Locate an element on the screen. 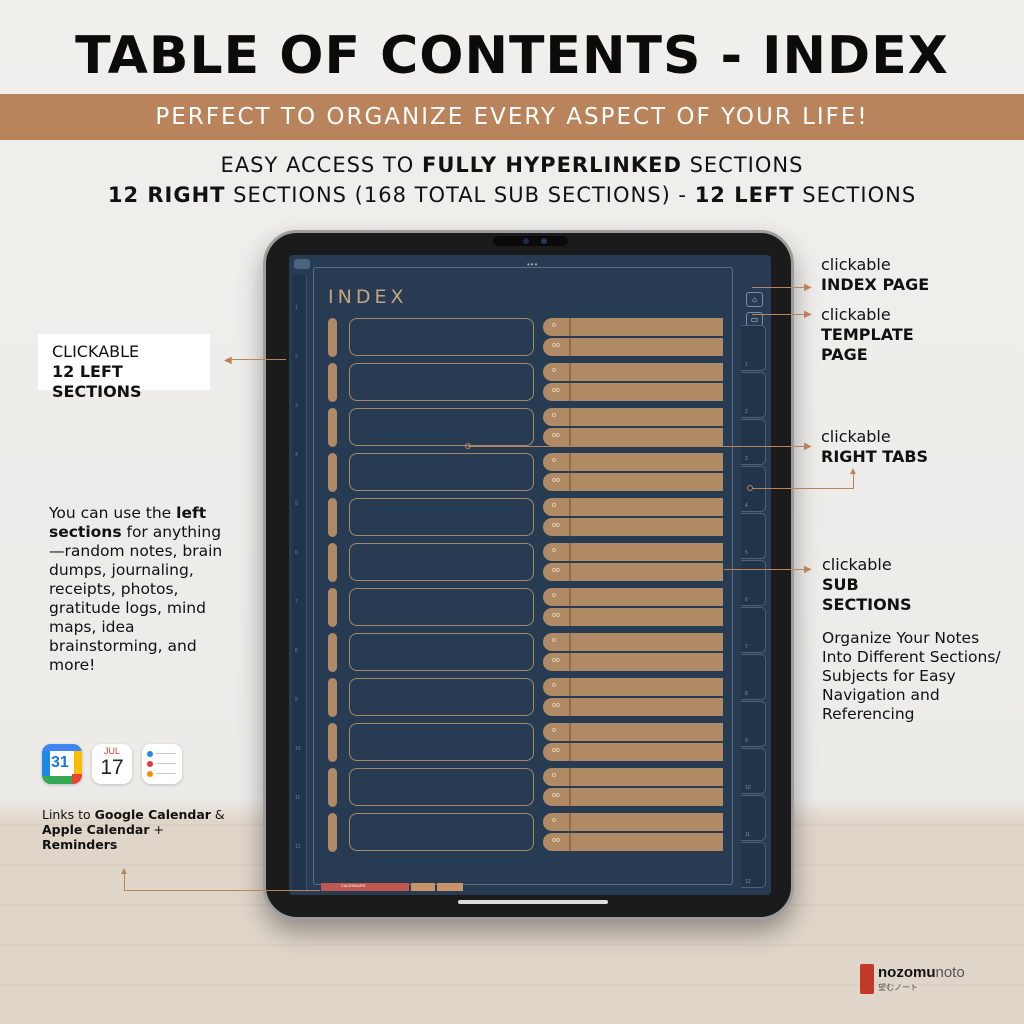  callout-bold: INDEX PAGE is located at coordinates (875, 284).